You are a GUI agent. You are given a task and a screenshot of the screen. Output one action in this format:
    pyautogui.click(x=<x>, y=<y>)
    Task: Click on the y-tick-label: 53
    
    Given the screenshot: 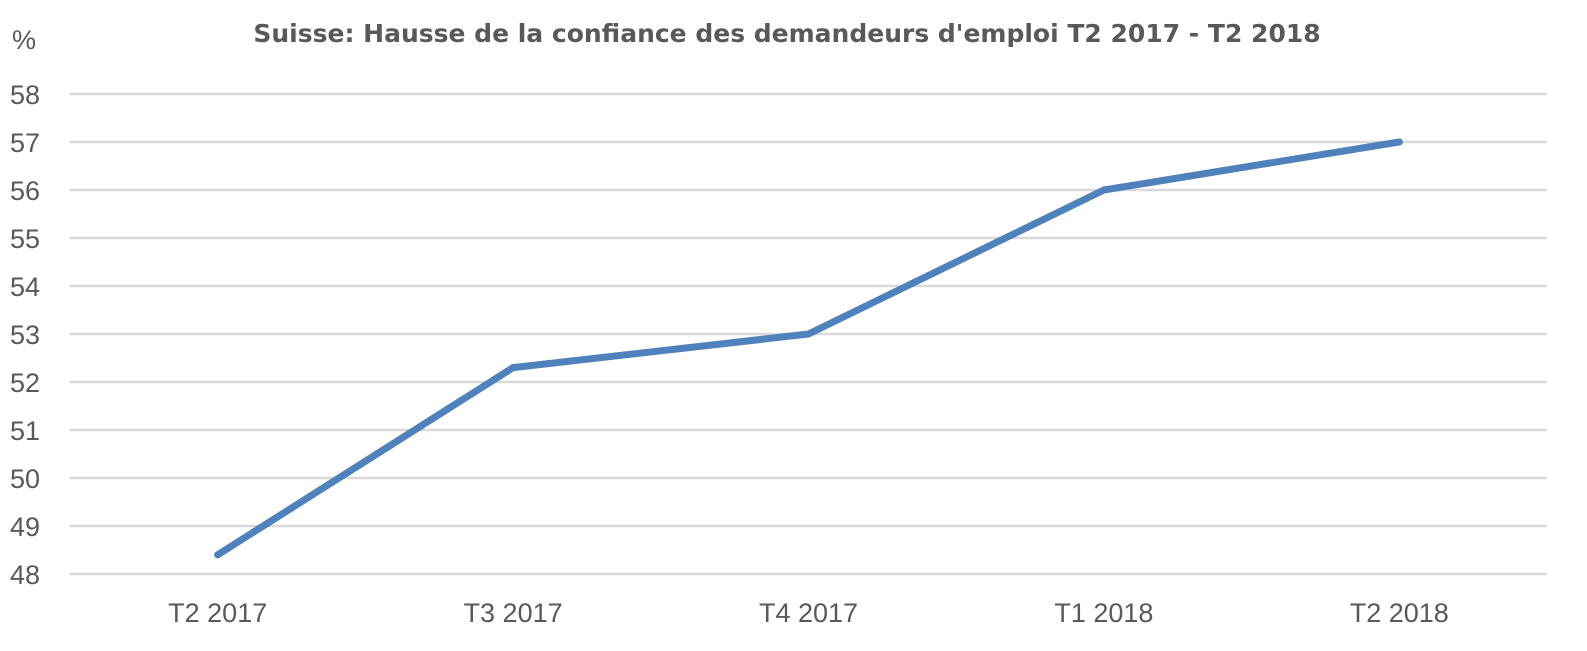 What is the action you would take?
    pyautogui.click(x=25, y=335)
    